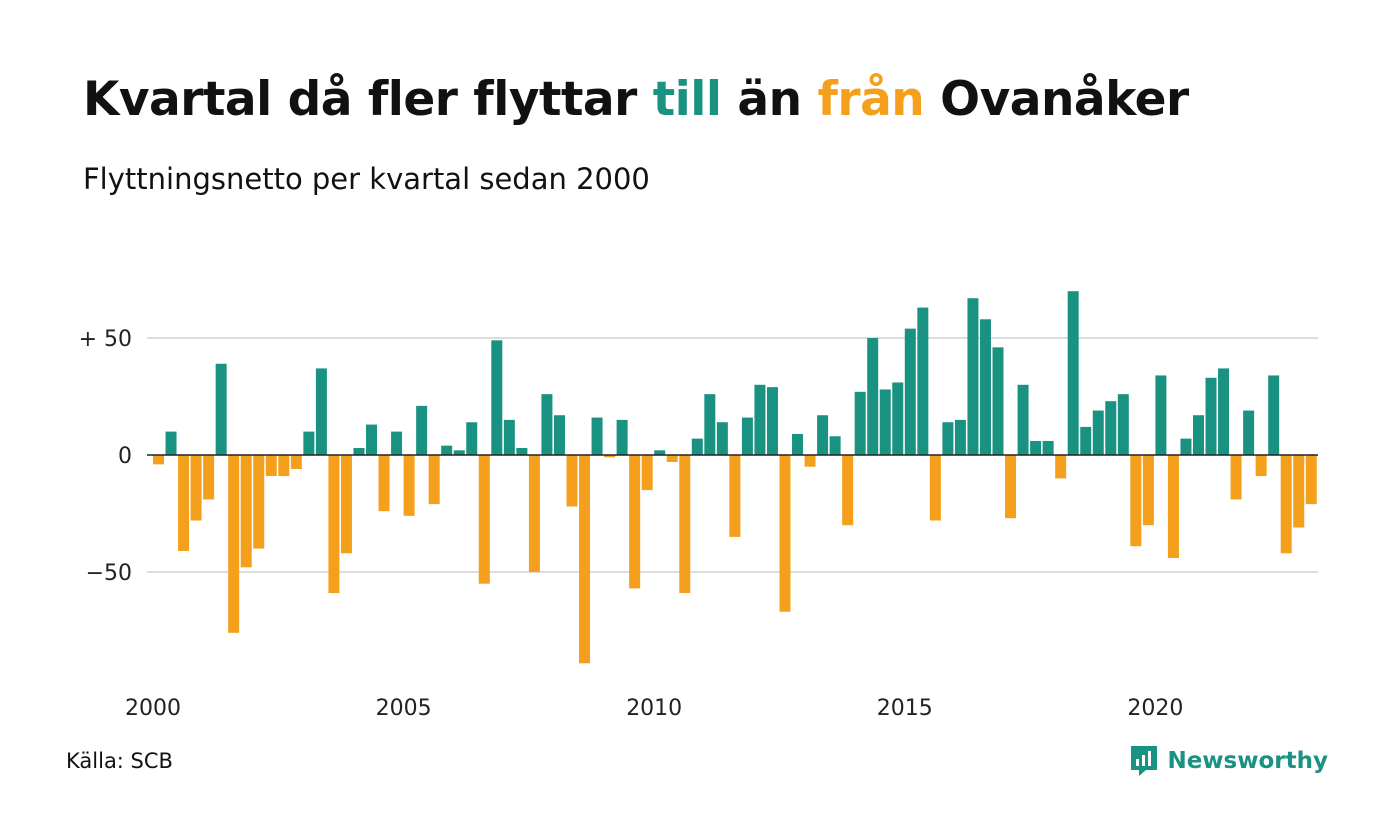 The height and width of the screenshot is (840, 1400). Describe the element at coordinates (1155, 708) in the screenshot. I see `x-tick-label: 2020` at that location.